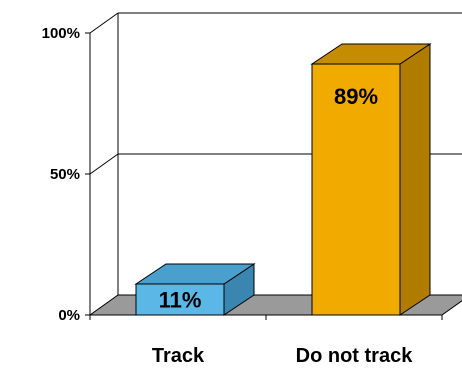 Image resolution: width=462 pixels, height=374 pixels. I want to click on y-tick-label: 0%, so click(69, 315).